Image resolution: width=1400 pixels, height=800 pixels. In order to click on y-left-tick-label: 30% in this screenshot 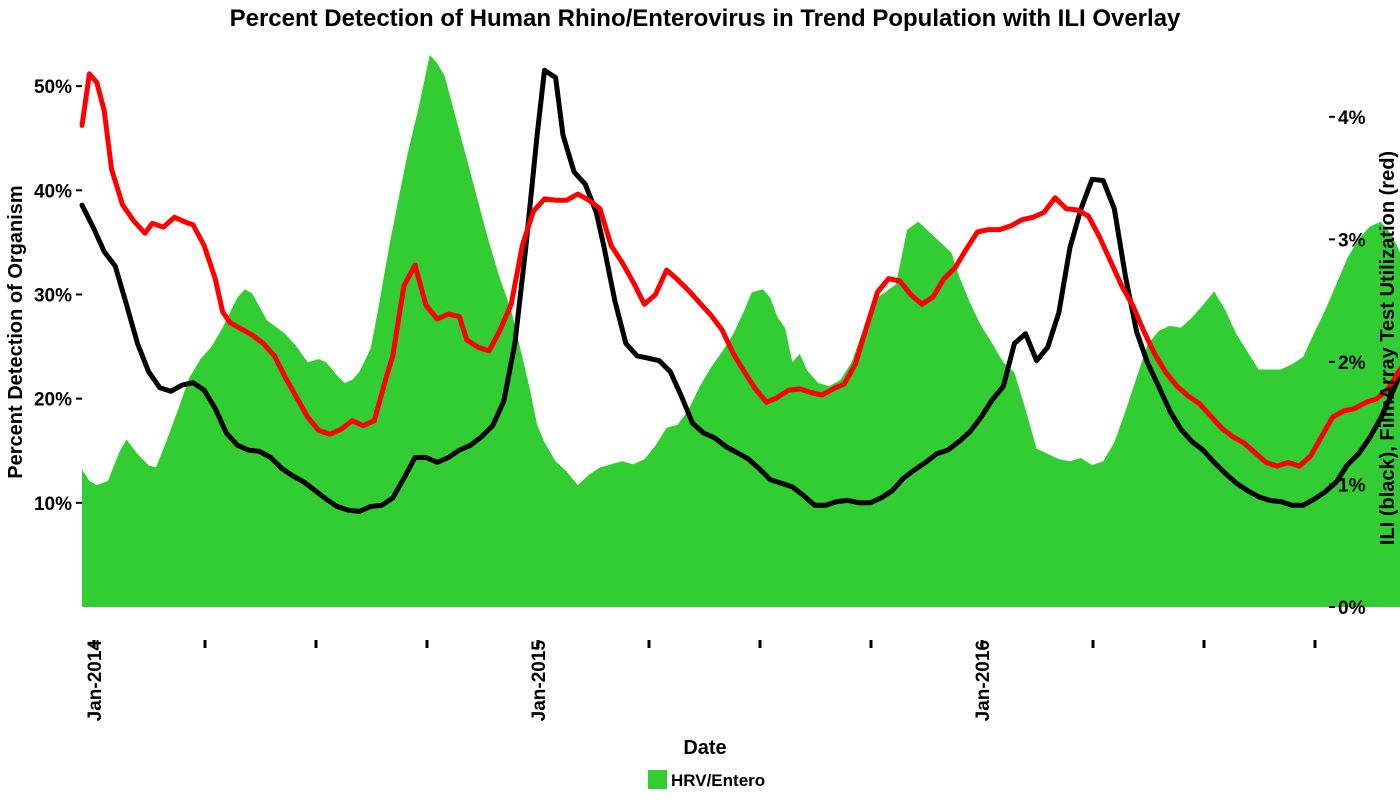, I will do `click(53, 295)`.